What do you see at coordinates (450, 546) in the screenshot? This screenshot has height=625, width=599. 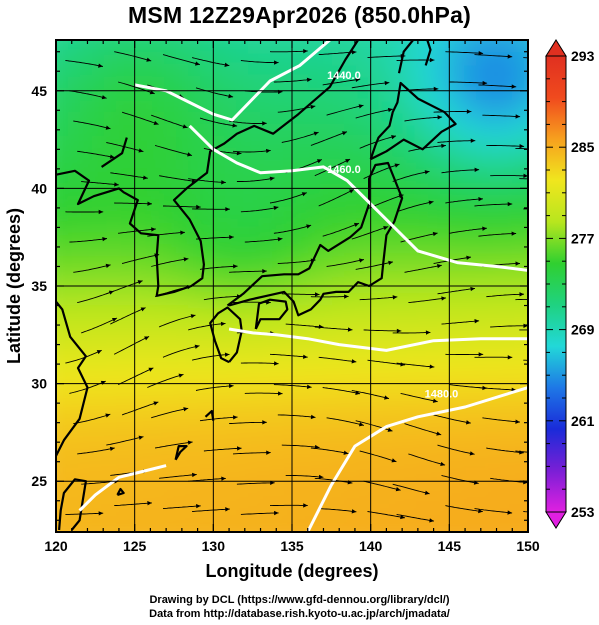 I see `x-tick-label-145: 145` at bounding box center [450, 546].